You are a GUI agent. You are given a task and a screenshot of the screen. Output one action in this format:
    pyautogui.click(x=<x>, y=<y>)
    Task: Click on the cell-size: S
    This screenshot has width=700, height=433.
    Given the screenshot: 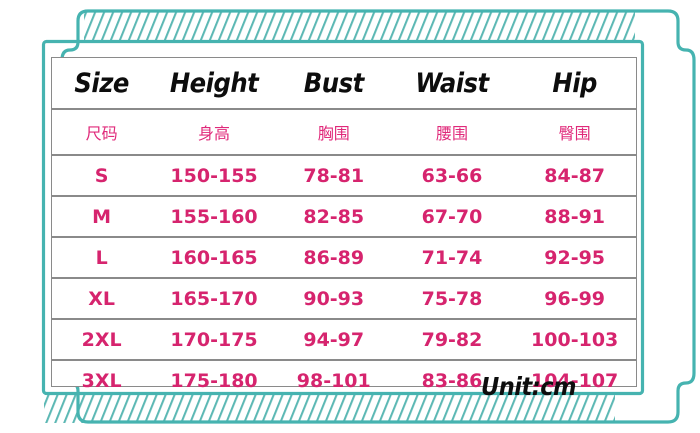 What is the action you would take?
    pyautogui.click(x=102, y=176)
    